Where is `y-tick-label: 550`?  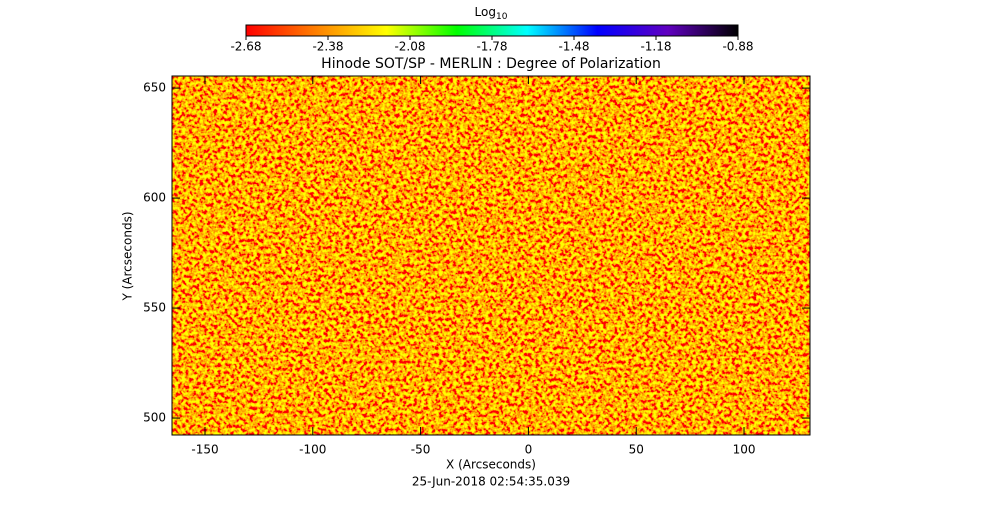 y-tick-label: 550 is located at coordinates (154, 308).